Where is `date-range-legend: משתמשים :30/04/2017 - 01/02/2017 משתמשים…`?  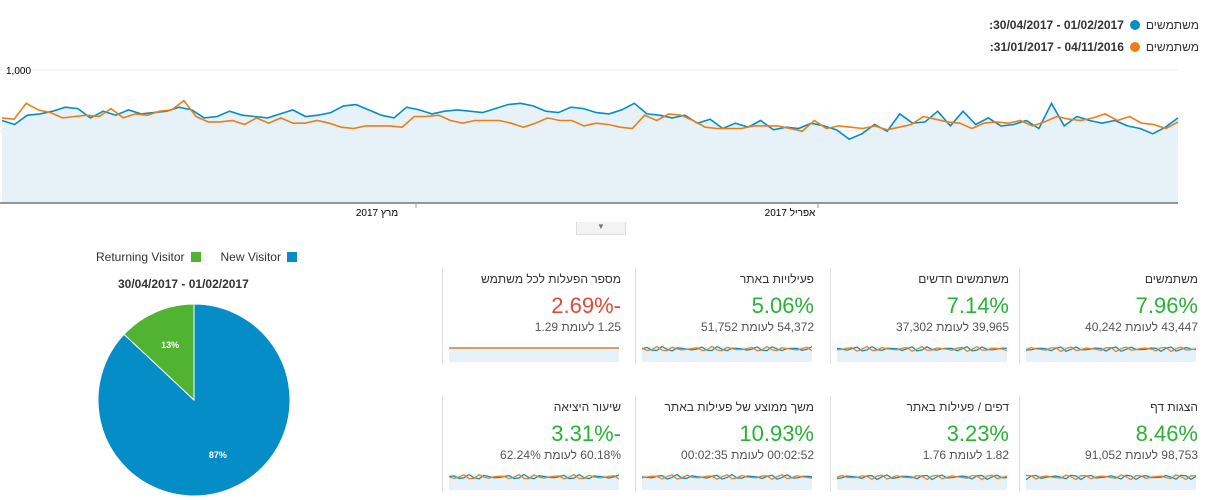 date-range-legend: משתמשים :30/04/2017 - 01/02/2017 משתמשים… is located at coordinates (1039, 36).